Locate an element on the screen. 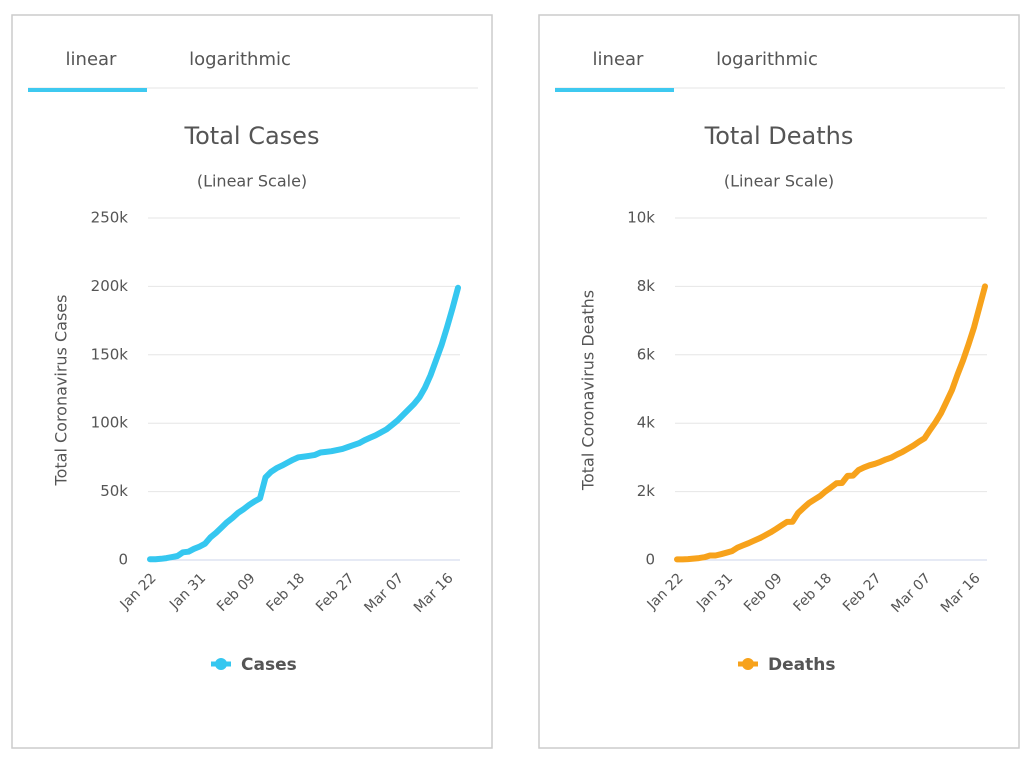 The width and height of the screenshot is (1035, 766). y-tick-label: 6k is located at coordinates (646, 354).